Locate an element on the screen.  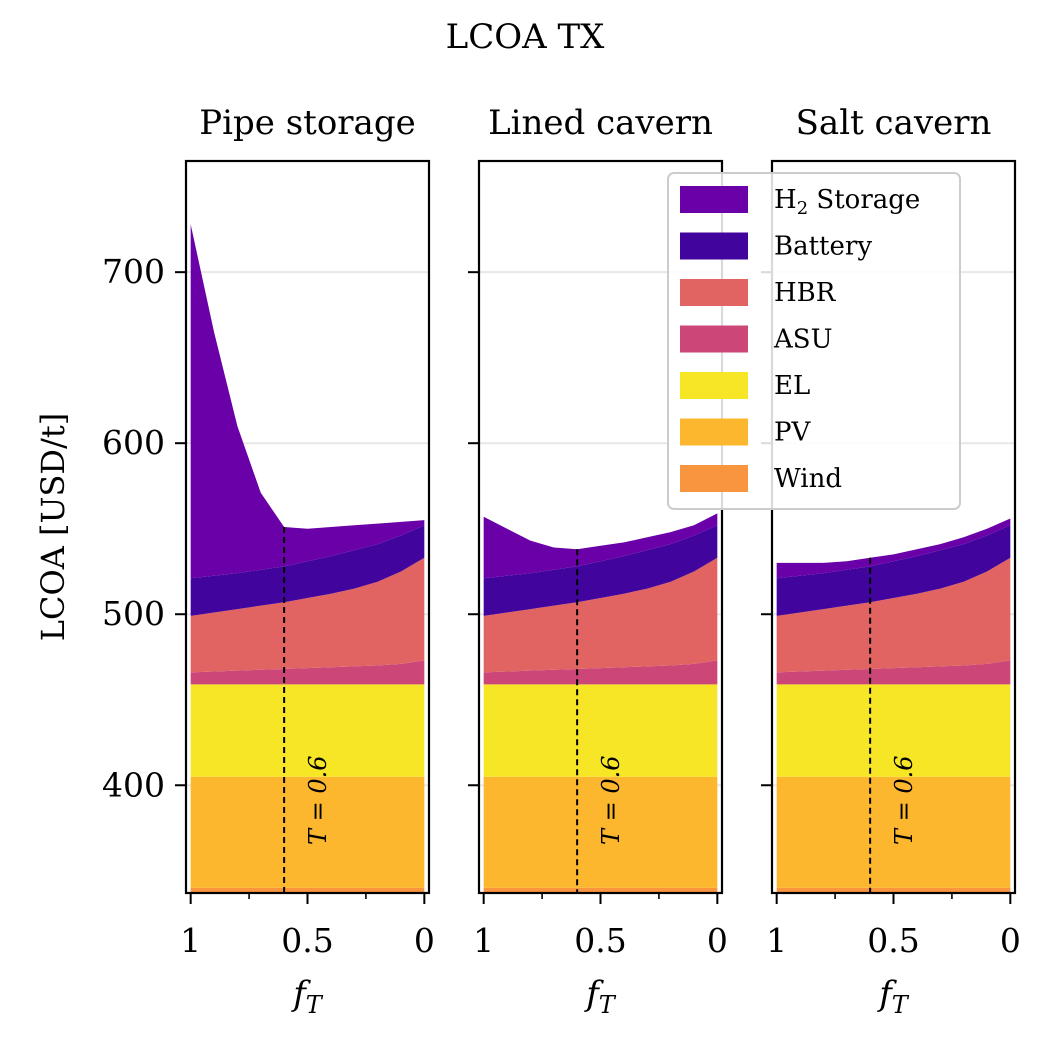
legend-label-el: EL is located at coordinates (792, 386).